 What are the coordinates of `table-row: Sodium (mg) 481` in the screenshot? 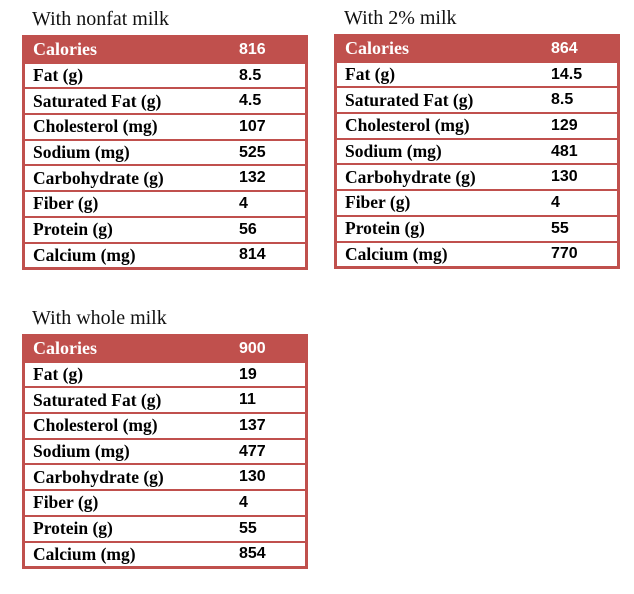 It's located at (477, 151).